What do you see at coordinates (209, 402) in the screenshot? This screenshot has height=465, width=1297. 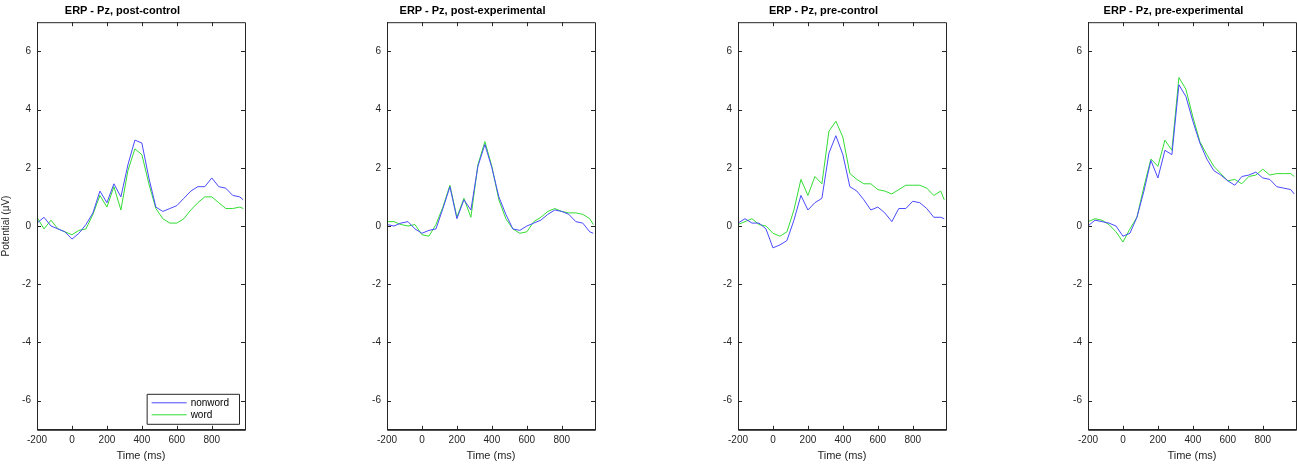 I see `legend-label: nonword` at bounding box center [209, 402].